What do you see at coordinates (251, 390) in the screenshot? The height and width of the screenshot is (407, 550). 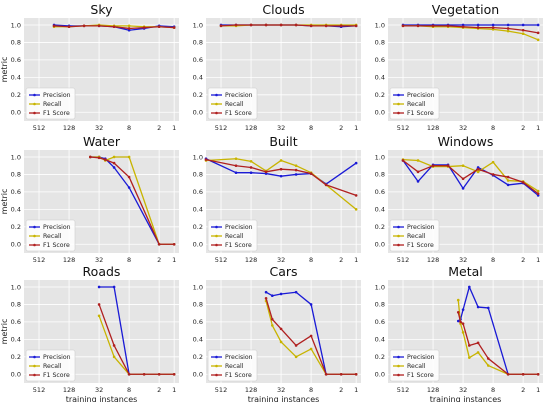 I see `x-tick-label: 128` at bounding box center [251, 390].